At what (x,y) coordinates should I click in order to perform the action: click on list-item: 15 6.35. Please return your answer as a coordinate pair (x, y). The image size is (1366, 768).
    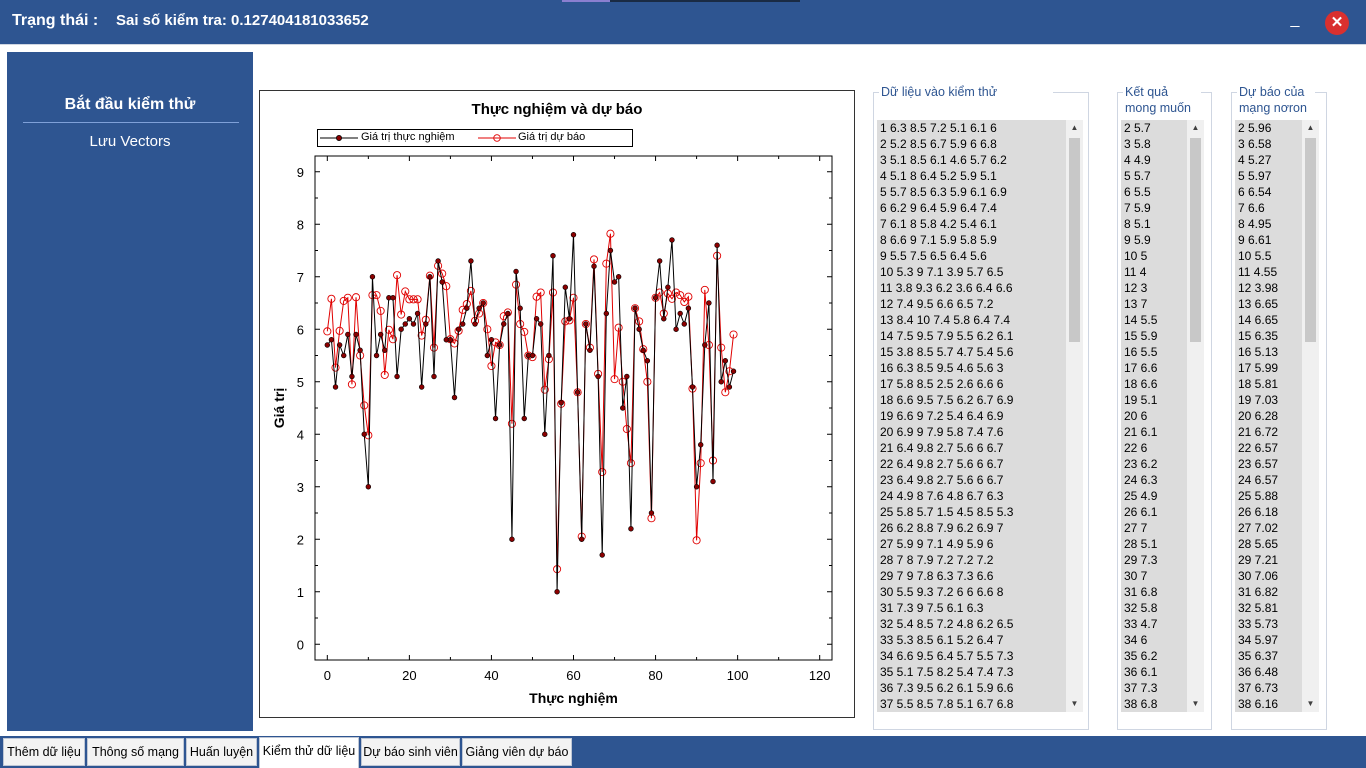
    Looking at the image, I should click on (1258, 336).